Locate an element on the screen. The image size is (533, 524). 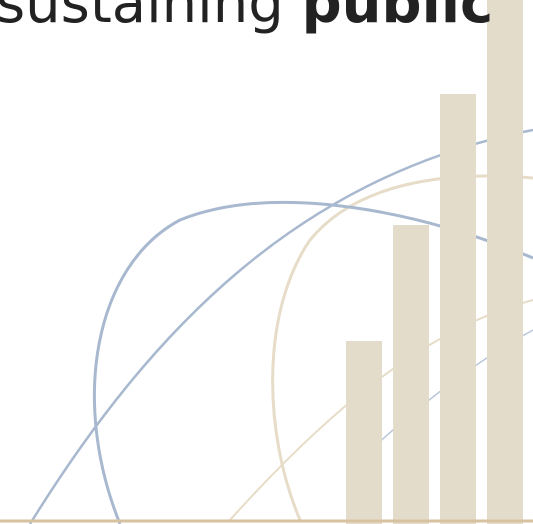
headline-regular-text: sustaining is located at coordinates (151, 18).